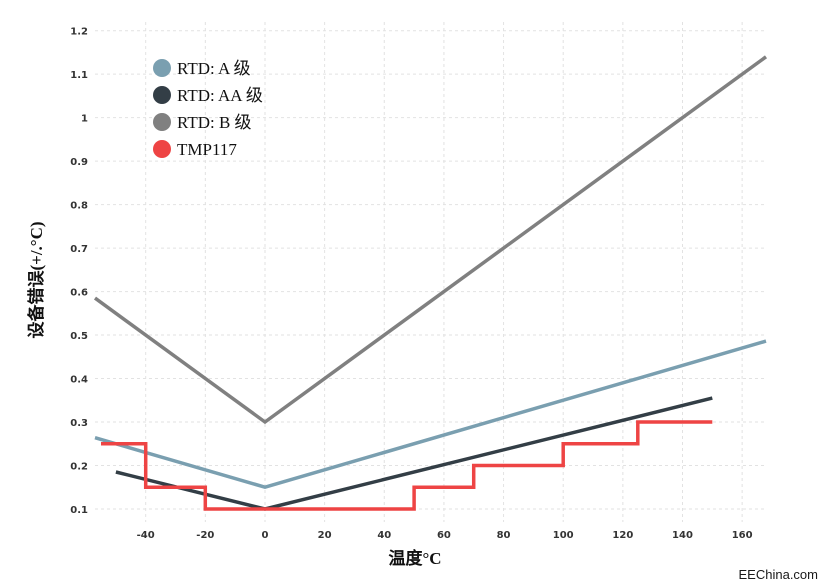 Image resolution: width=826 pixels, height=586 pixels. Describe the element at coordinates (220, 95) in the screenshot. I see `legend-label-1: RTD: AA 级` at that location.